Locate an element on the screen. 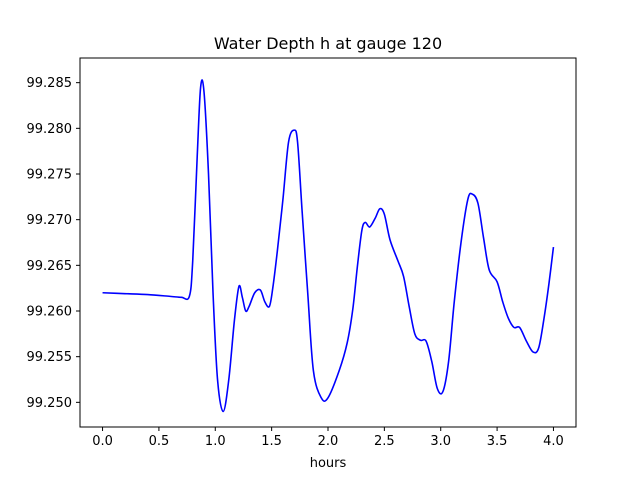  y-tick-label: 99.260 is located at coordinates (50, 312).